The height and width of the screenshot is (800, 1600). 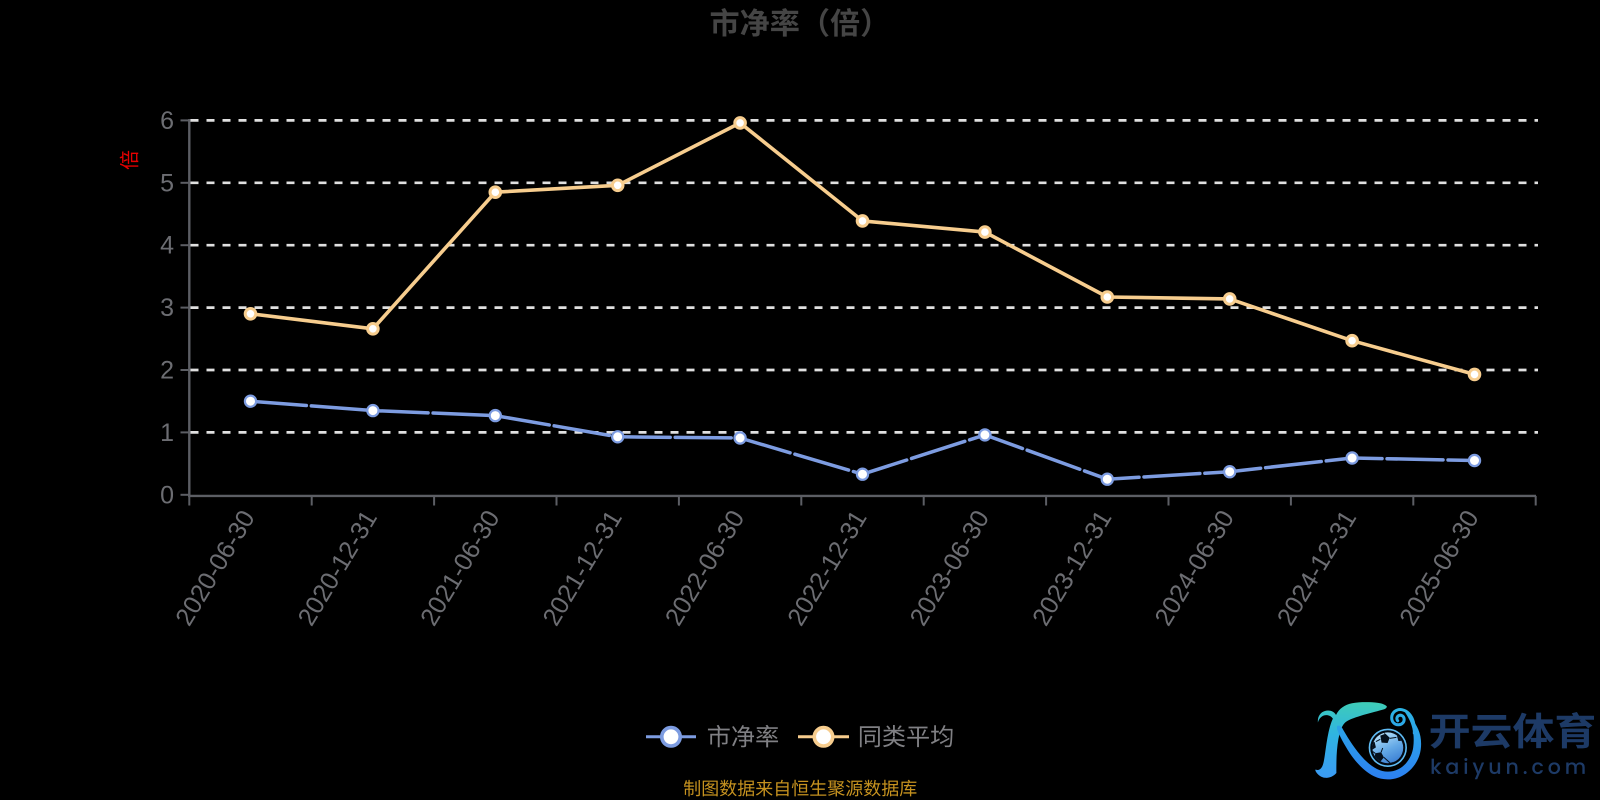 I want to click on svg-text: 0, so click(x=167, y=495).